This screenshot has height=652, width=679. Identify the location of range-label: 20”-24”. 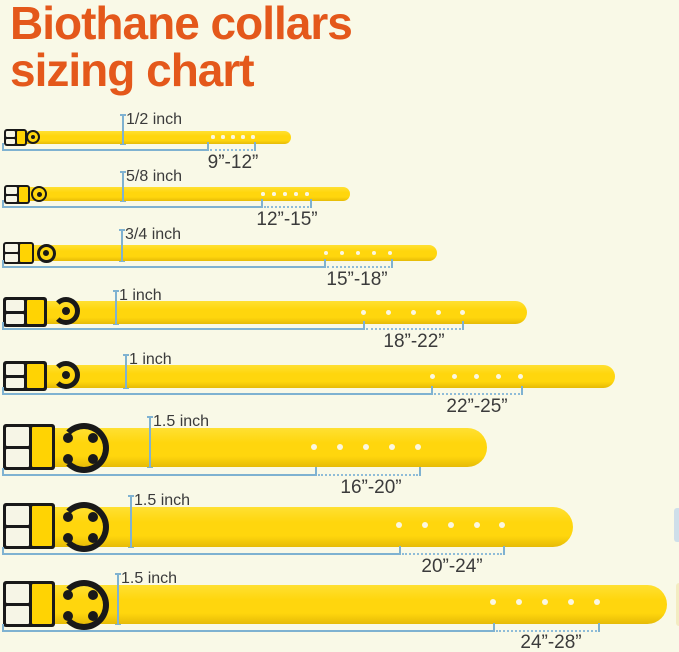
(452, 566).